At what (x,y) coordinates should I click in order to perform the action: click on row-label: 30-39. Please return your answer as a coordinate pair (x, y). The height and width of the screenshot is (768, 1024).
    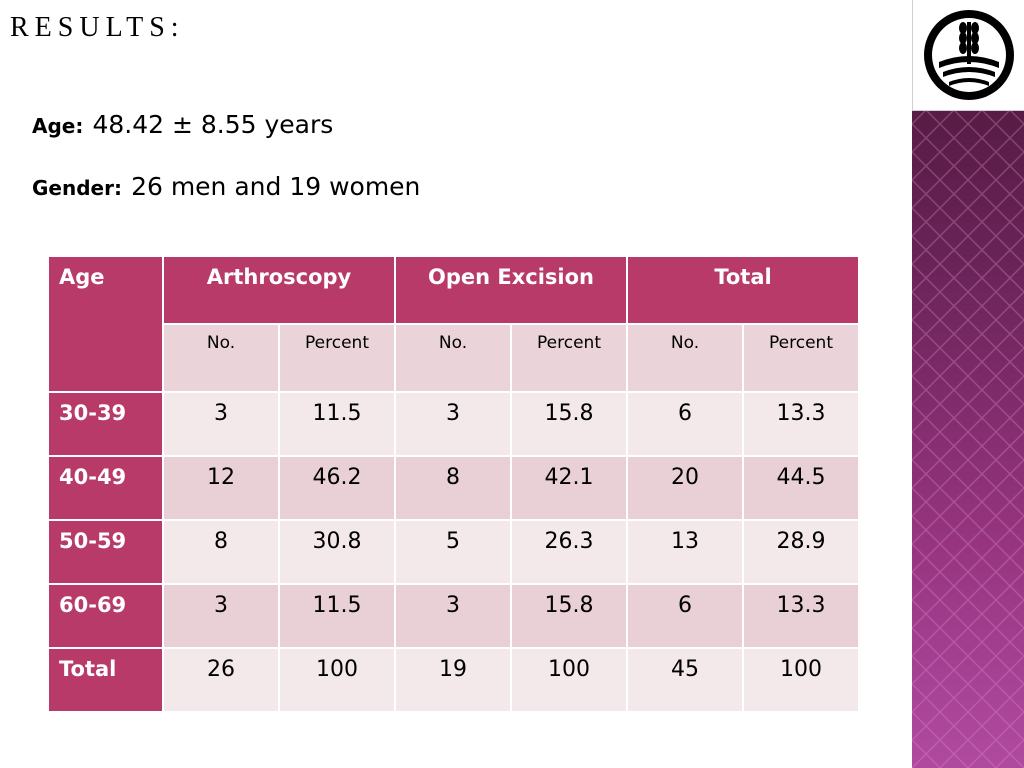
    Looking at the image, I should click on (105, 424).